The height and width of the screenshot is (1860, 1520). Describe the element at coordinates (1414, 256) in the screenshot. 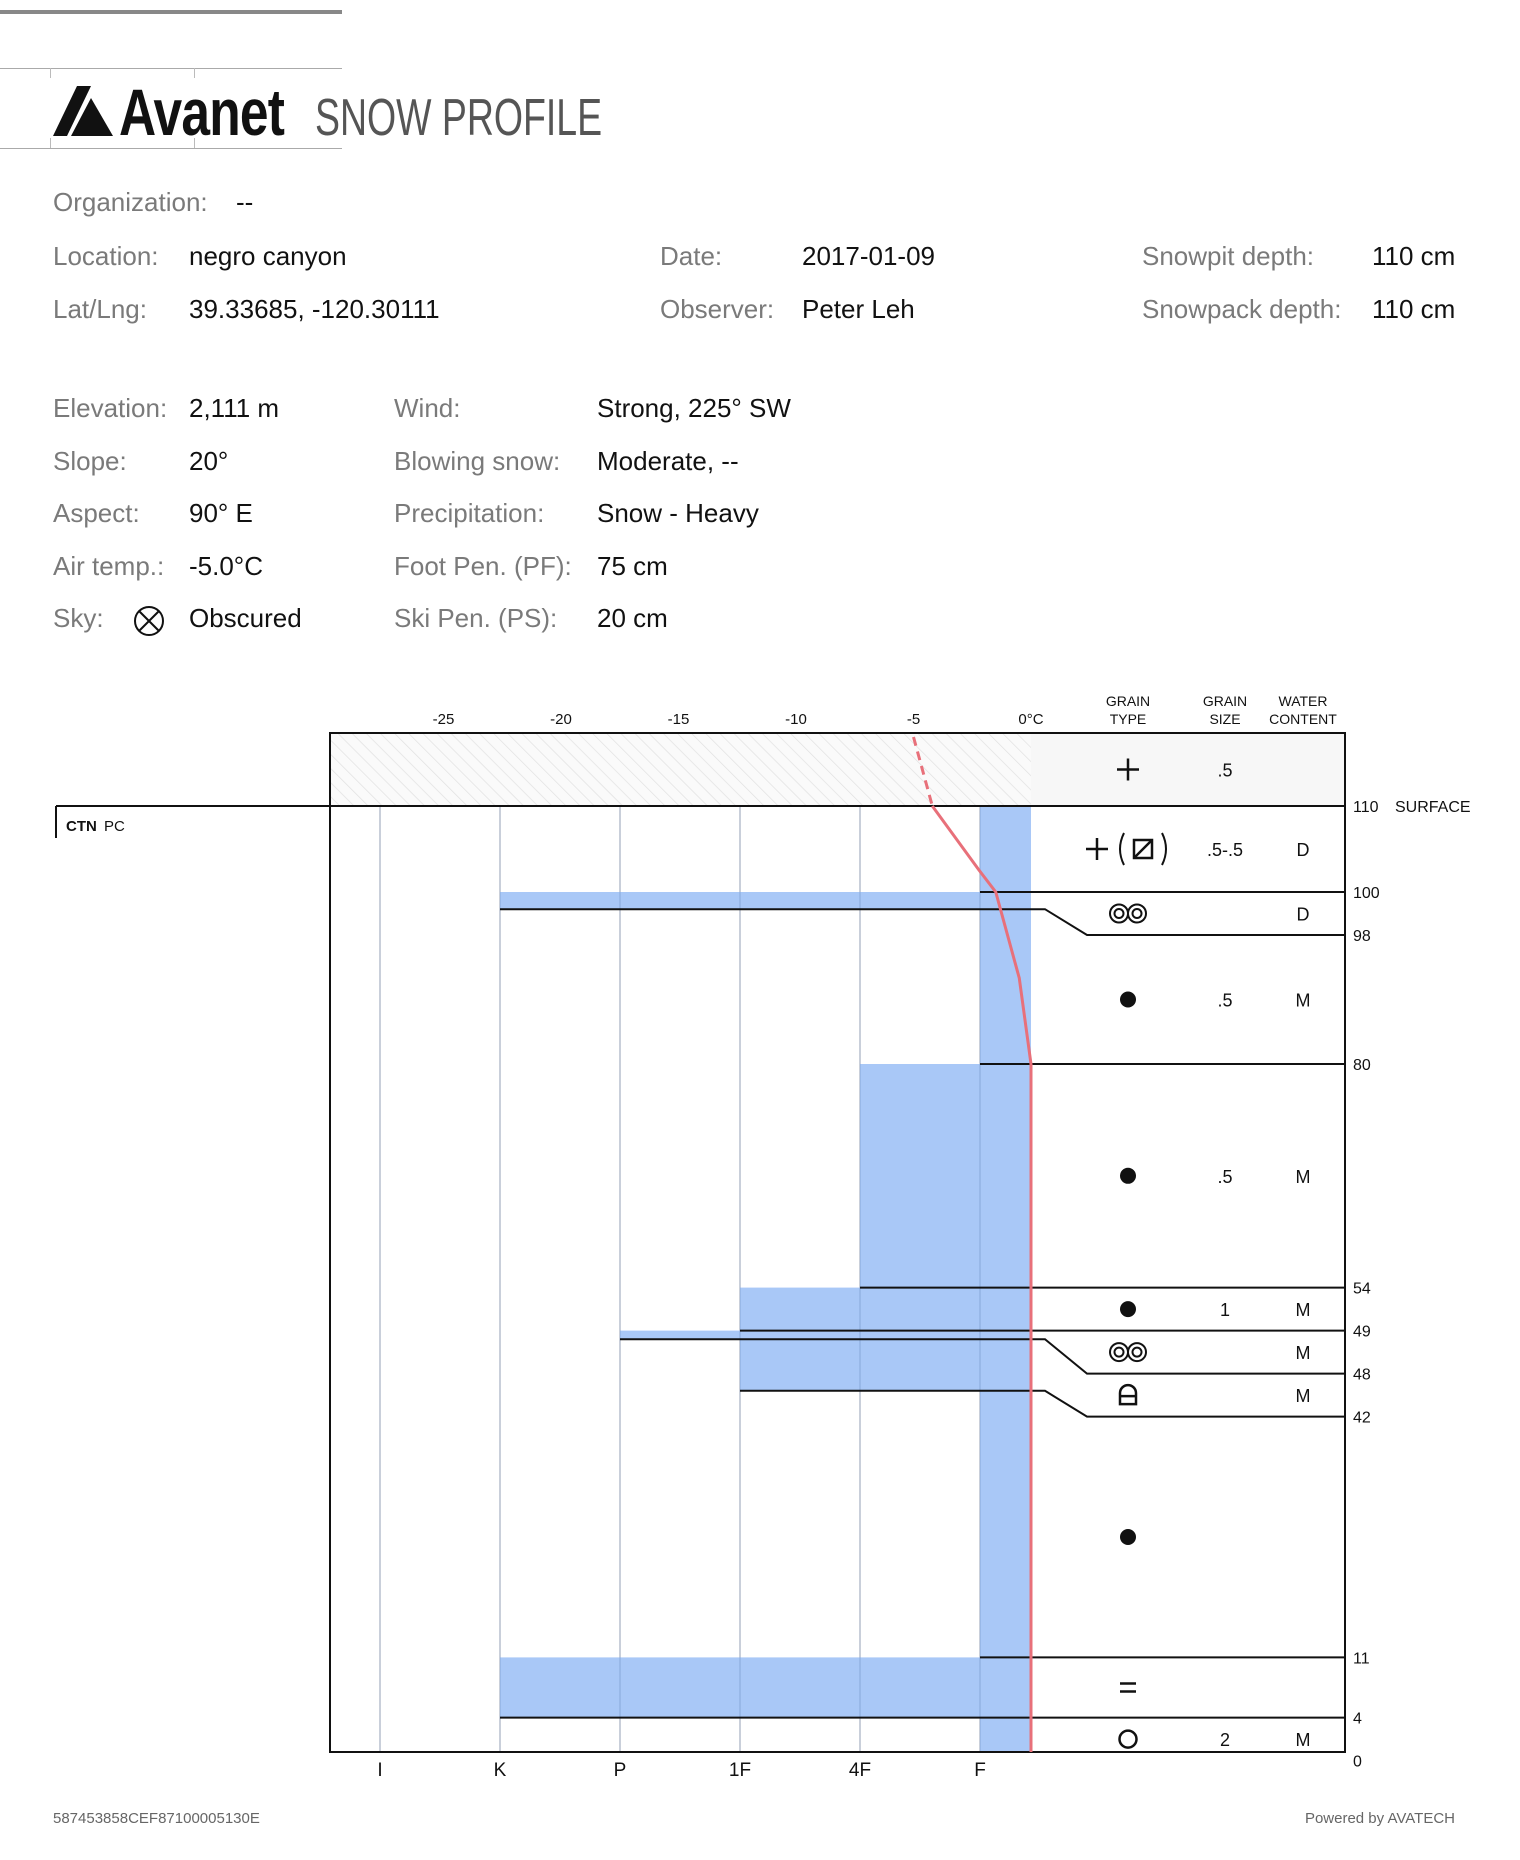

I see `snowpit-depth-value: 110 cm` at that location.